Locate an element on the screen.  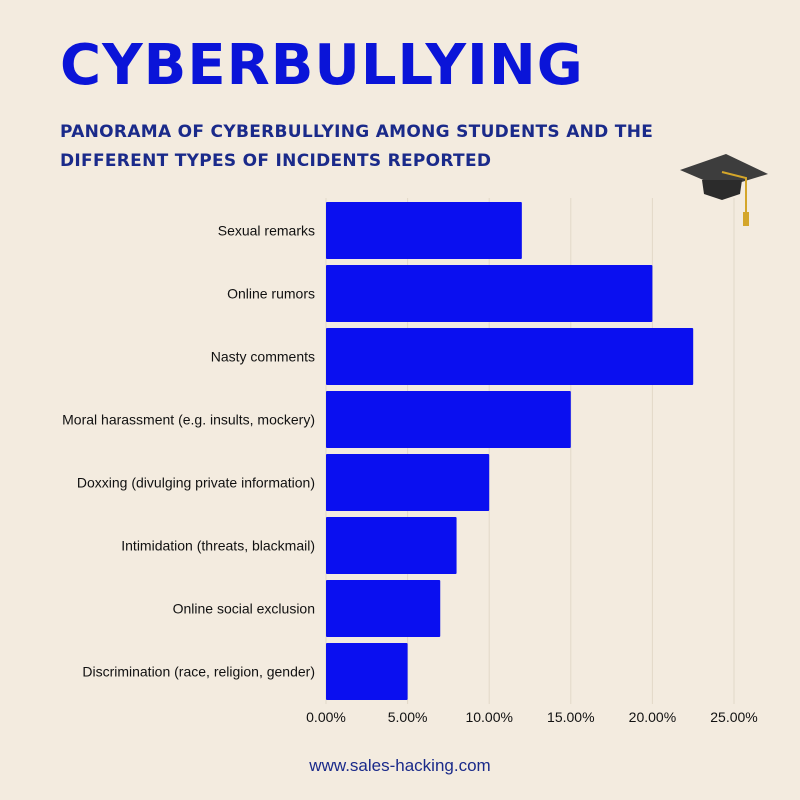
graduation-cap-icon is located at coordinates (724, 190).